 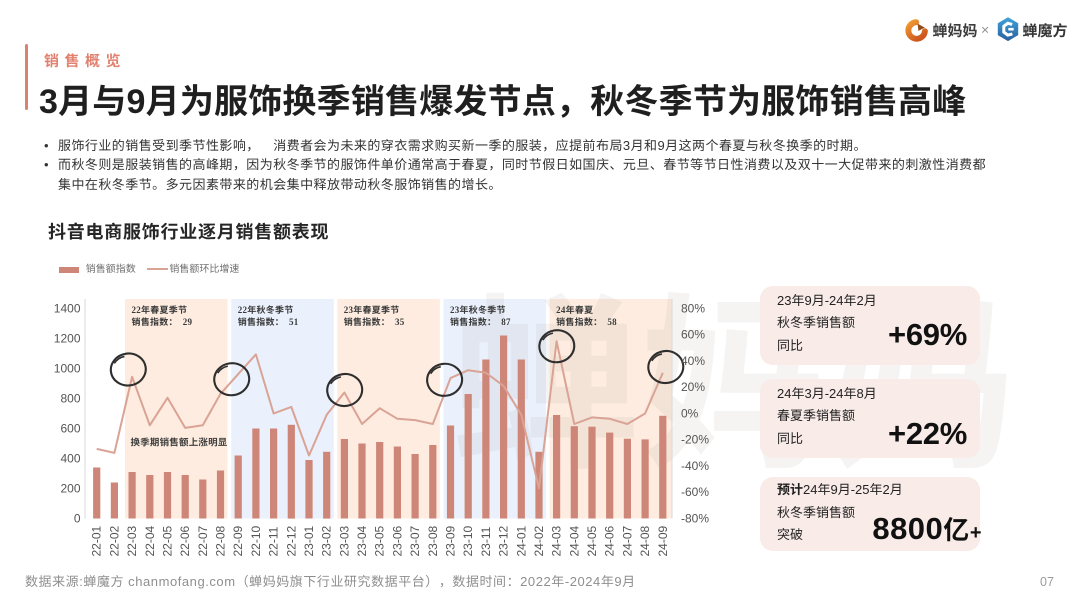 What do you see at coordinates (162, 321) in the screenshot?
I see `svg-text: 销售指数： 29` at bounding box center [162, 321].